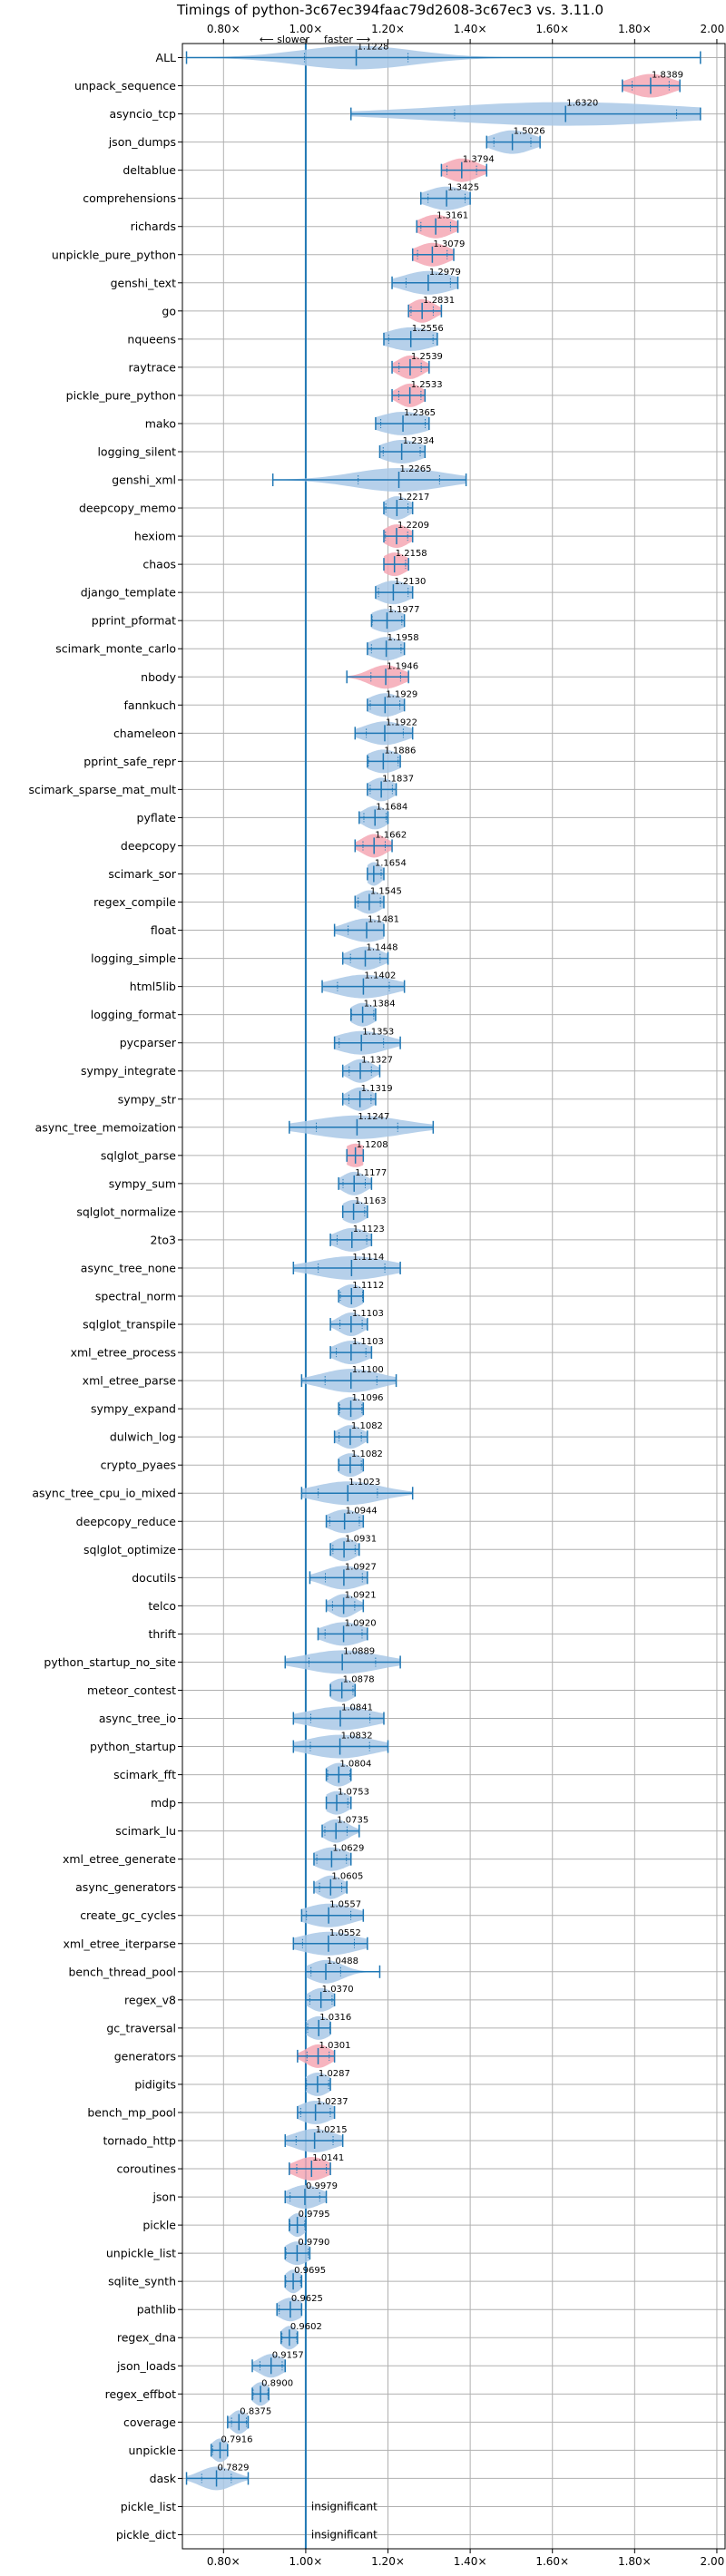 The width and height of the screenshot is (726, 2576). Describe the element at coordinates (121, 395) in the screenshot. I see `benchmark-label: pickle_pure_python` at that location.